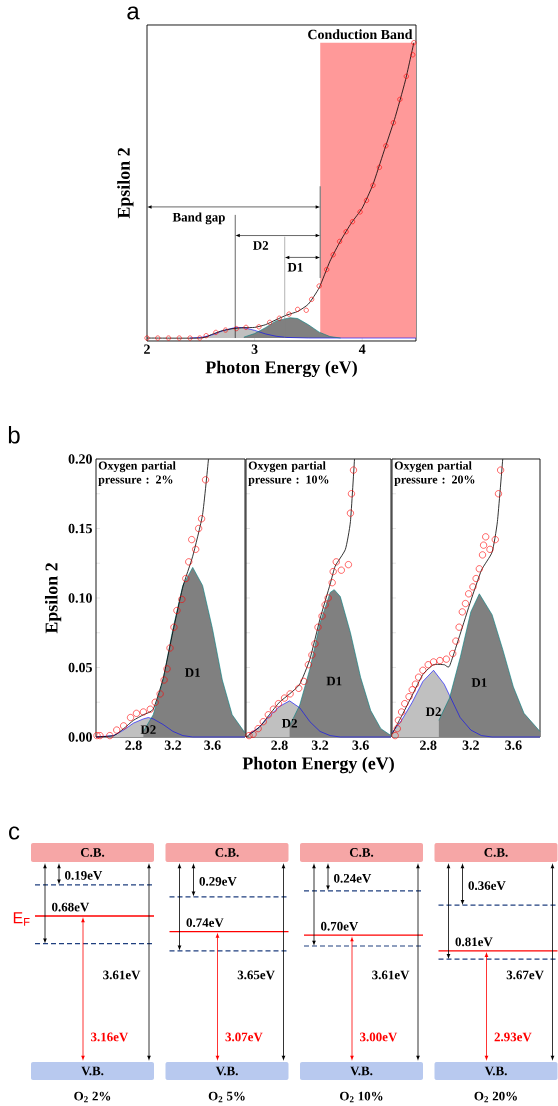 This screenshot has height=1106, width=558. Describe the element at coordinates (361, 1071) in the screenshot. I see `text: V.B.` at that location.